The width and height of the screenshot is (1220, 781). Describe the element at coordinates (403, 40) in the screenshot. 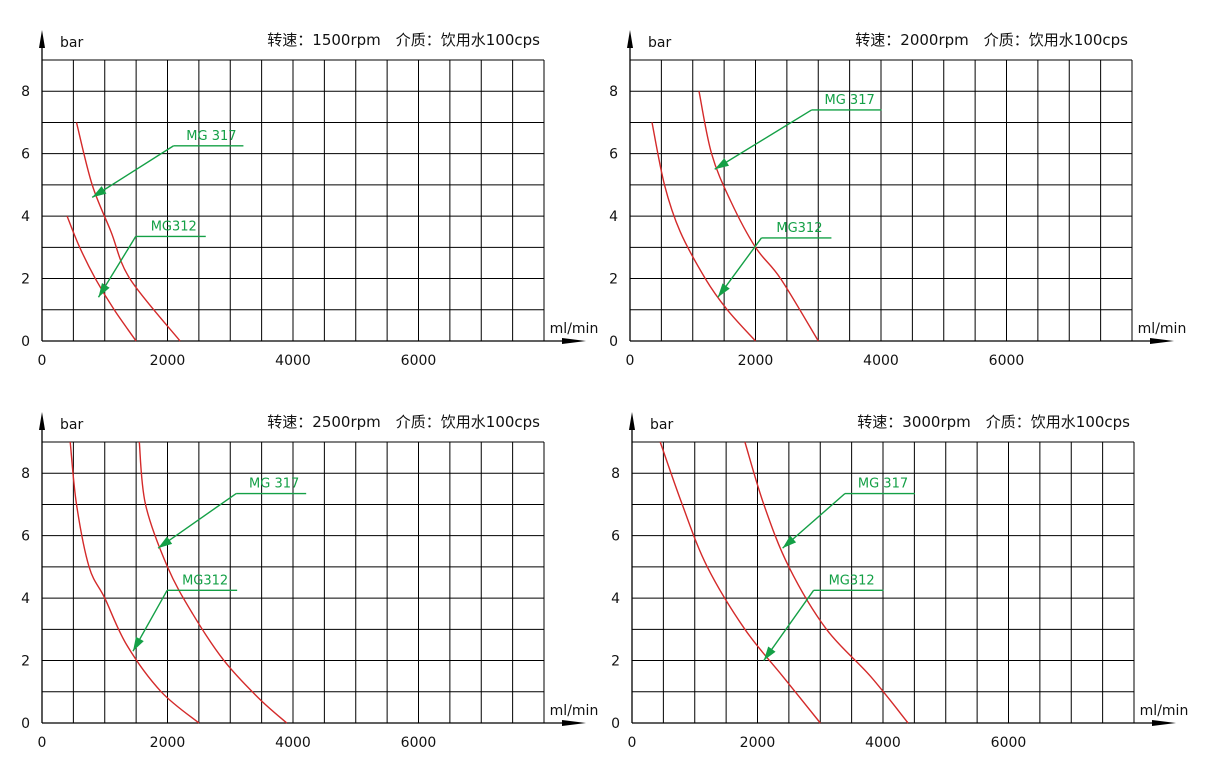

I see `chart-title: 转速：1500rpm 介质：饮用水100cps` at that location.